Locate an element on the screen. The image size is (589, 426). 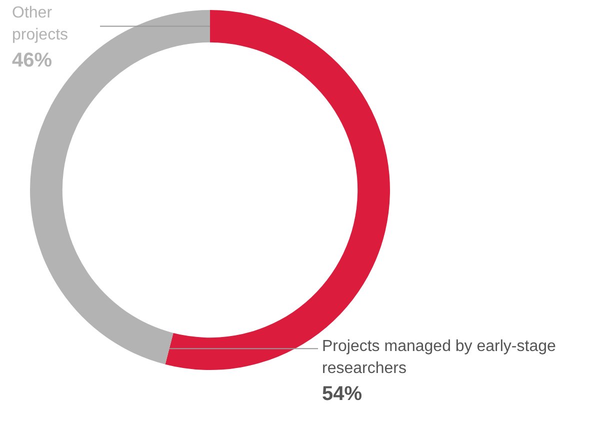
slice-label: Other projects is located at coordinates (40, 24).